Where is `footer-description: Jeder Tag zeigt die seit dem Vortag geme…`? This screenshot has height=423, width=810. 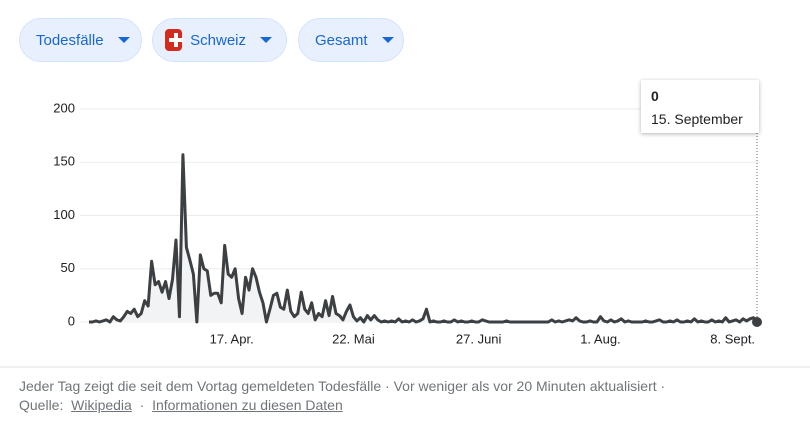 footer-description: Jeder Tag zeigt die seit dem Vortag geme… is located at coordinates (342, 386).